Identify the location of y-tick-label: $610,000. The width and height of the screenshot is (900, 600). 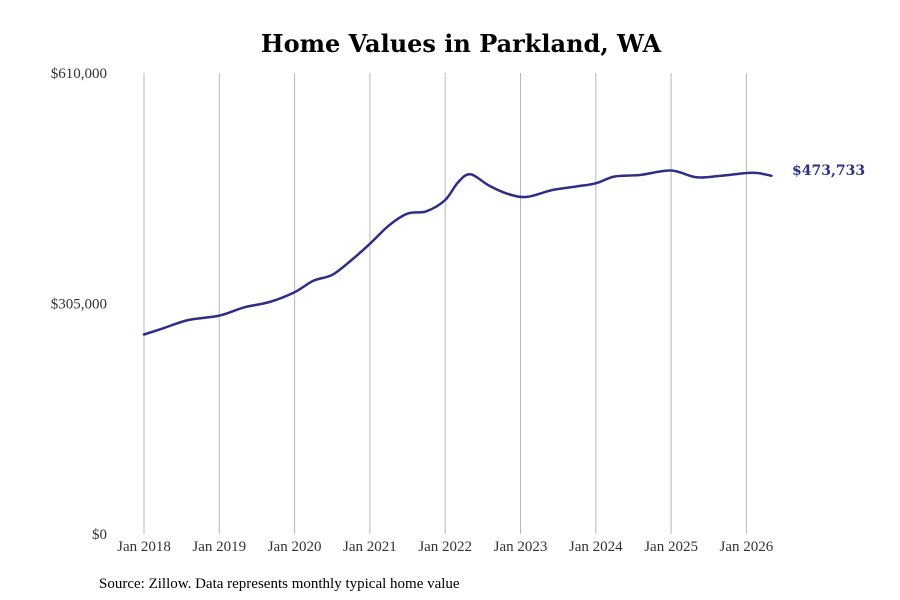
(79, 74).